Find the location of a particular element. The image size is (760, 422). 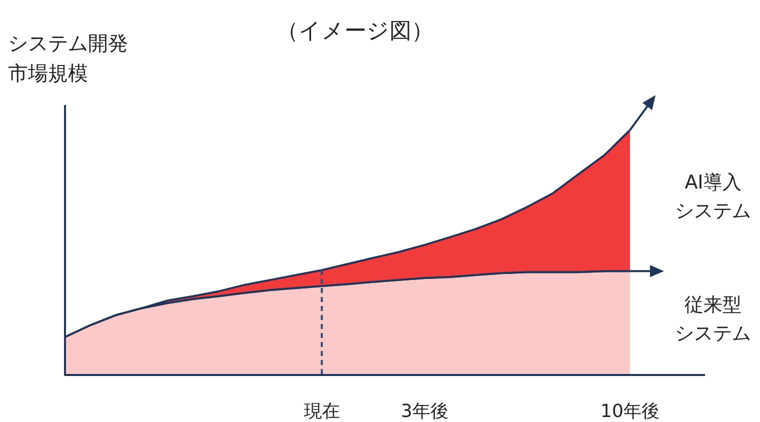

x-tick-label: 10年後 is located at coordinates (630, 411).